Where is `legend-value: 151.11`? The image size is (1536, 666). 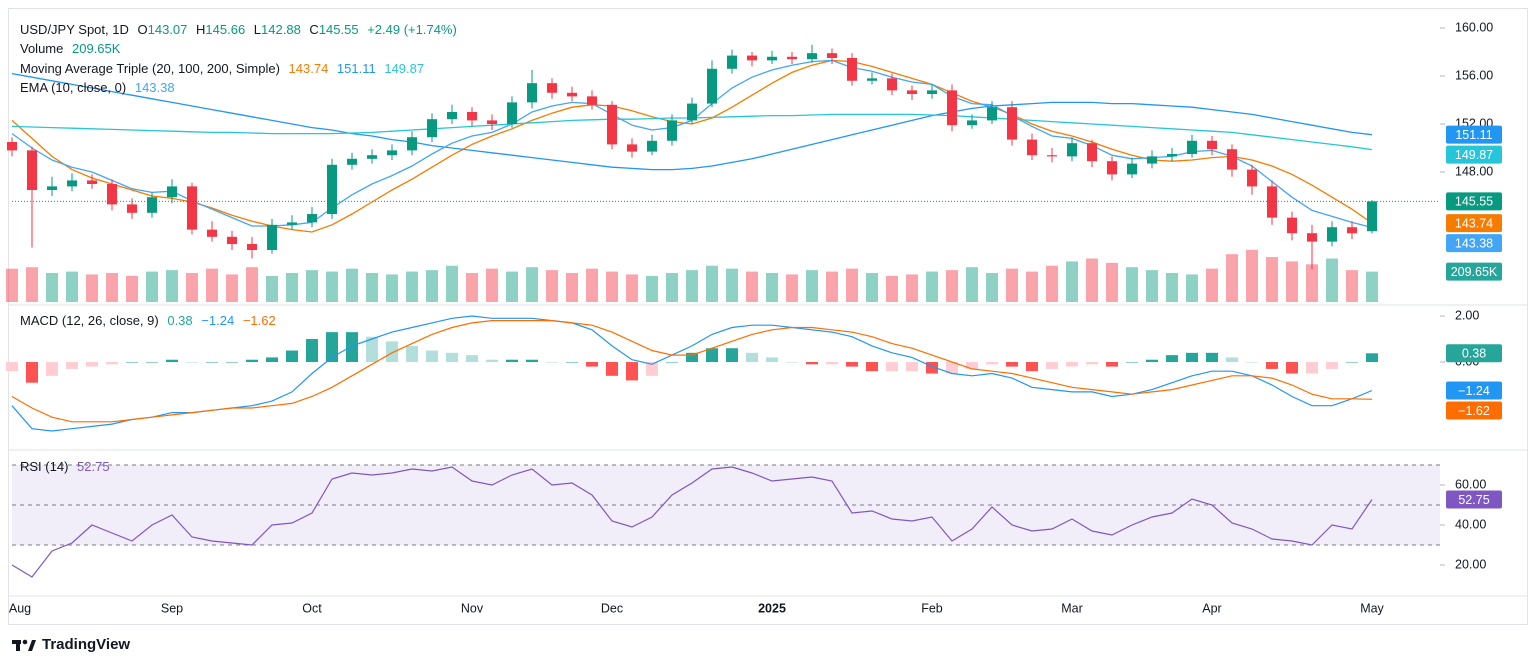 legend-value: 151.11 is located at coordinates (356, 68).